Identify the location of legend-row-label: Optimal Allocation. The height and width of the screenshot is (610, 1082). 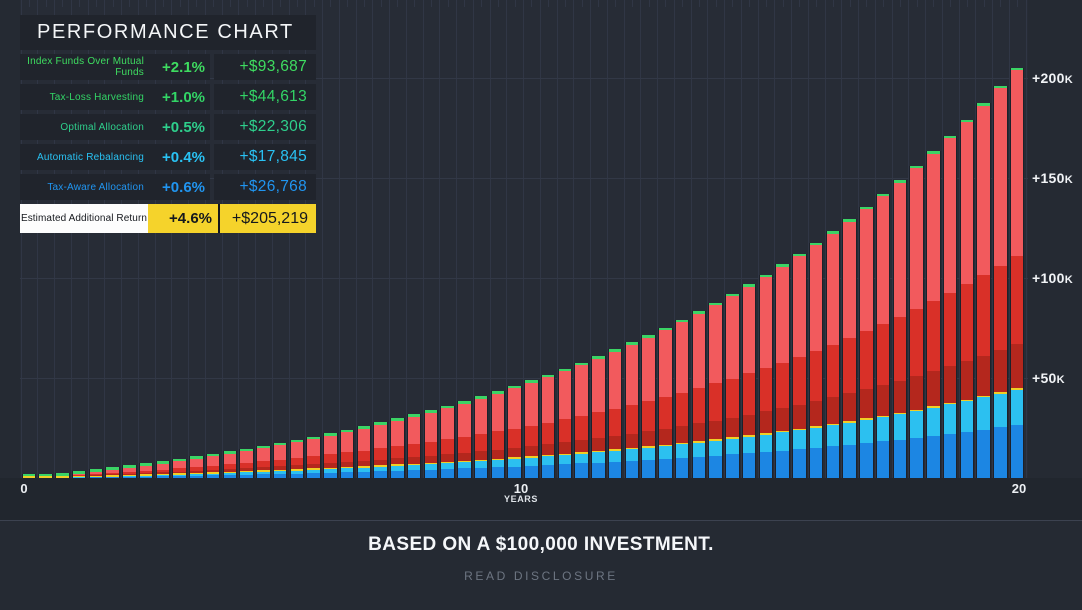
(102, 127).